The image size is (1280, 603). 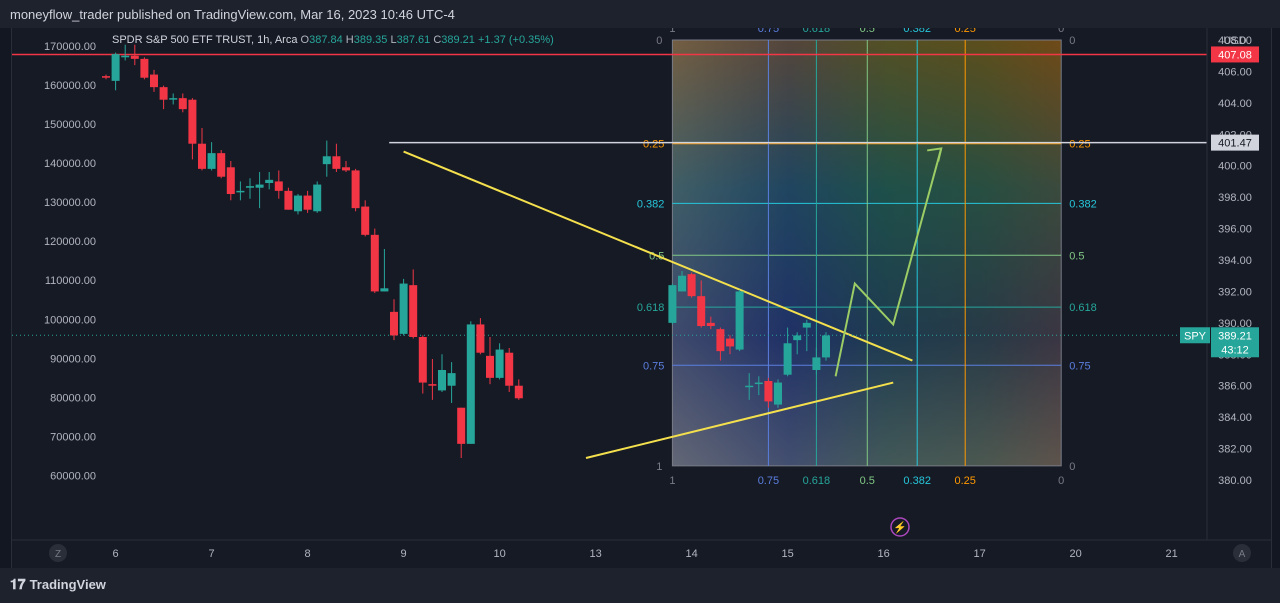 What do you see at coordinates (70, 164) in the screenshot?
I see `left-axis-tick-8: 140000.00` at bounding box center [70, 164].